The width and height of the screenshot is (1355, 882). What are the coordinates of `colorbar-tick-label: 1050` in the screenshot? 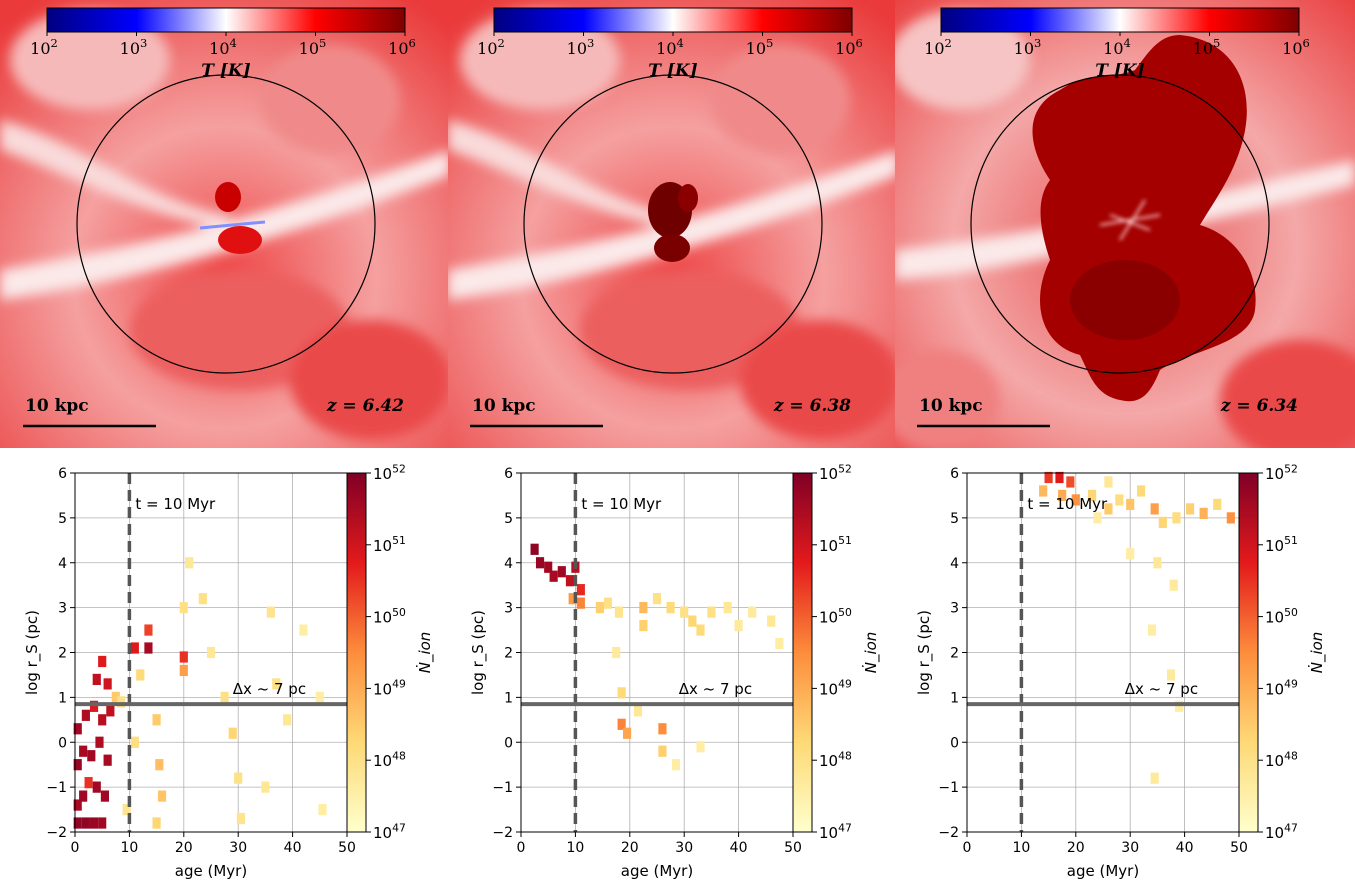 It's located at (1281, 616).